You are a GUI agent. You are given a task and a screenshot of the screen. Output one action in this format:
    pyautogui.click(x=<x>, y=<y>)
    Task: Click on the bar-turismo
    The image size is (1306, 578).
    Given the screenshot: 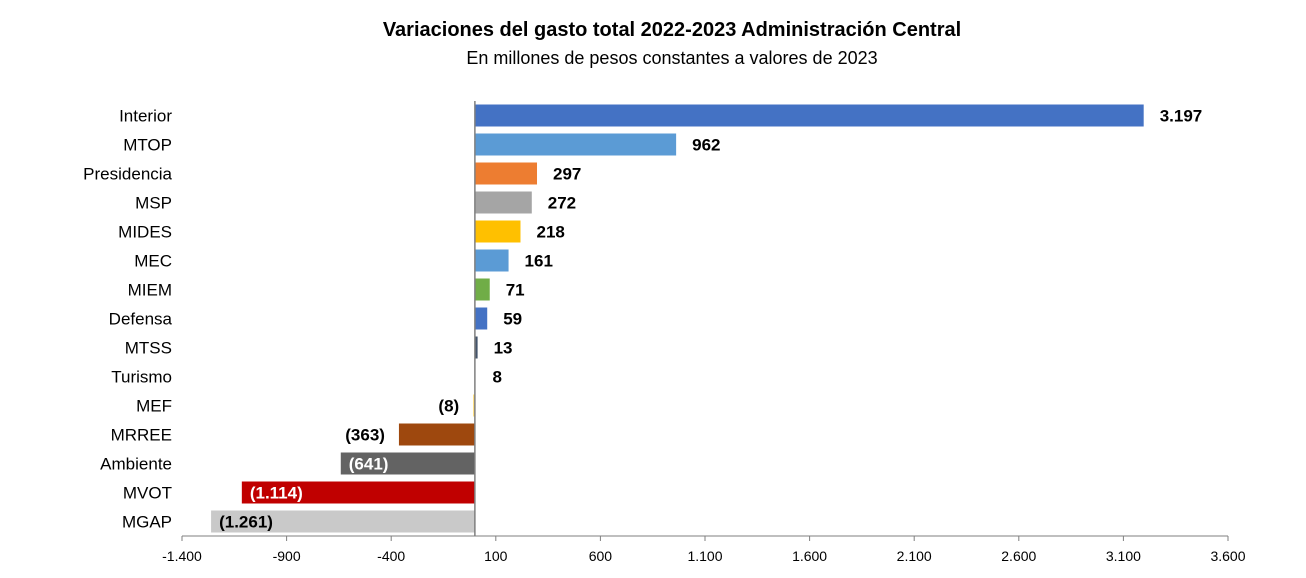 What is the action you would take?
    pyautogui.click(x=475, y=376)
    